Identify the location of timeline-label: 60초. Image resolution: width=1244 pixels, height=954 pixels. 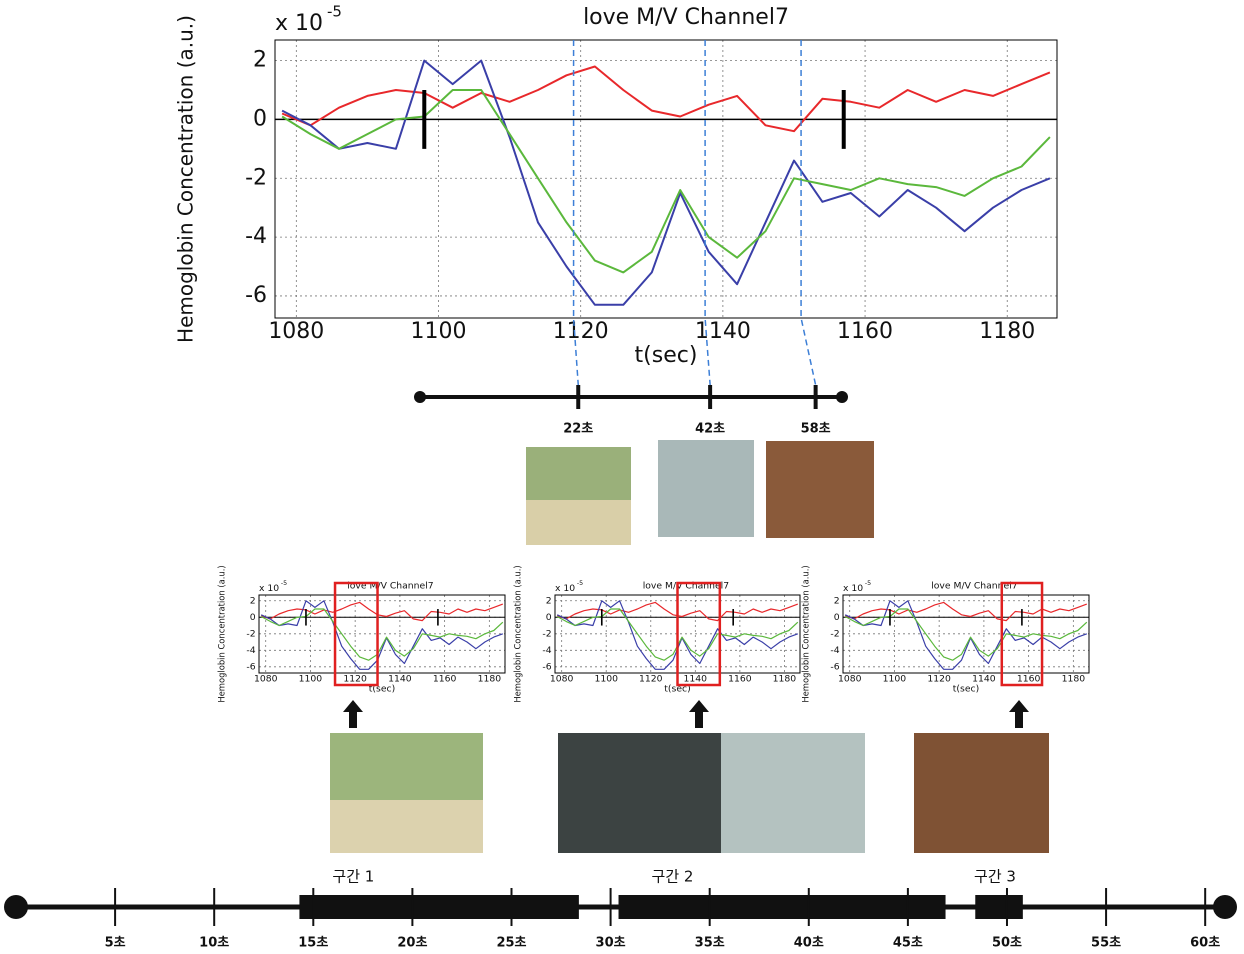
(1205, 943).